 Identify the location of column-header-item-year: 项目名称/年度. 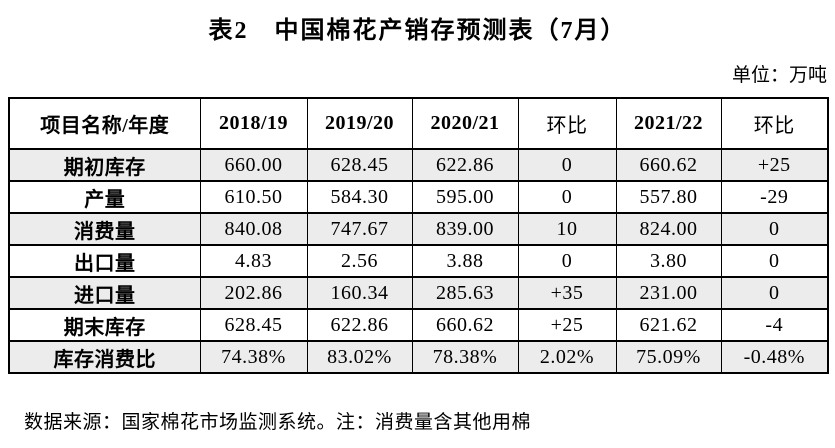
(104, 123).